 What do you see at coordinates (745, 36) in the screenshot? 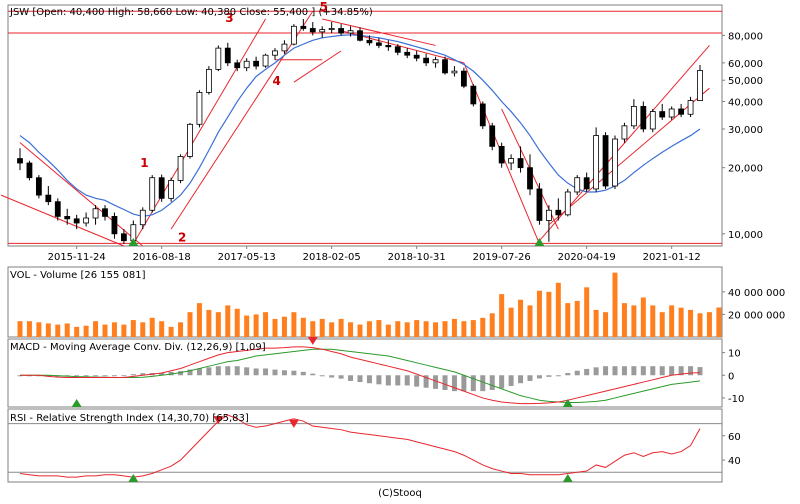
I see `price-y-tick-label: 80,000` at bounding box center [745, 36].